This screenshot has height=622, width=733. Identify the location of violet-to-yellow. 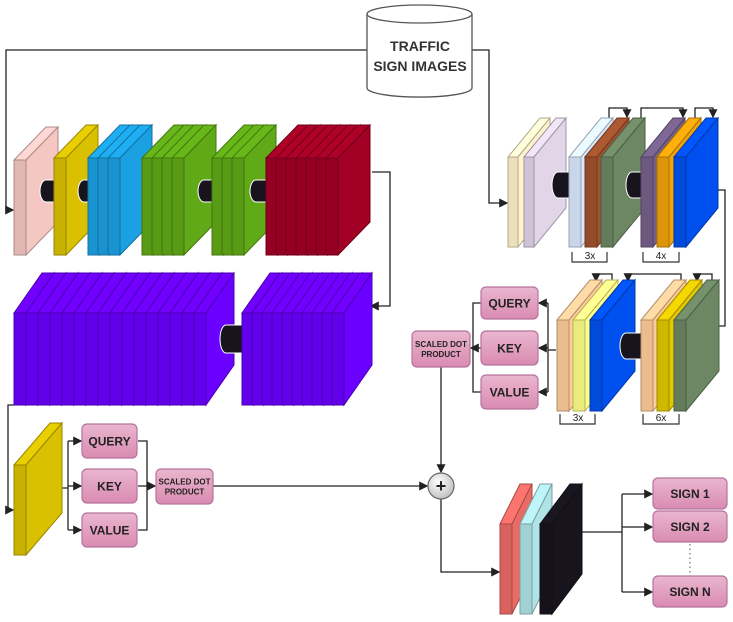
(10, 459).